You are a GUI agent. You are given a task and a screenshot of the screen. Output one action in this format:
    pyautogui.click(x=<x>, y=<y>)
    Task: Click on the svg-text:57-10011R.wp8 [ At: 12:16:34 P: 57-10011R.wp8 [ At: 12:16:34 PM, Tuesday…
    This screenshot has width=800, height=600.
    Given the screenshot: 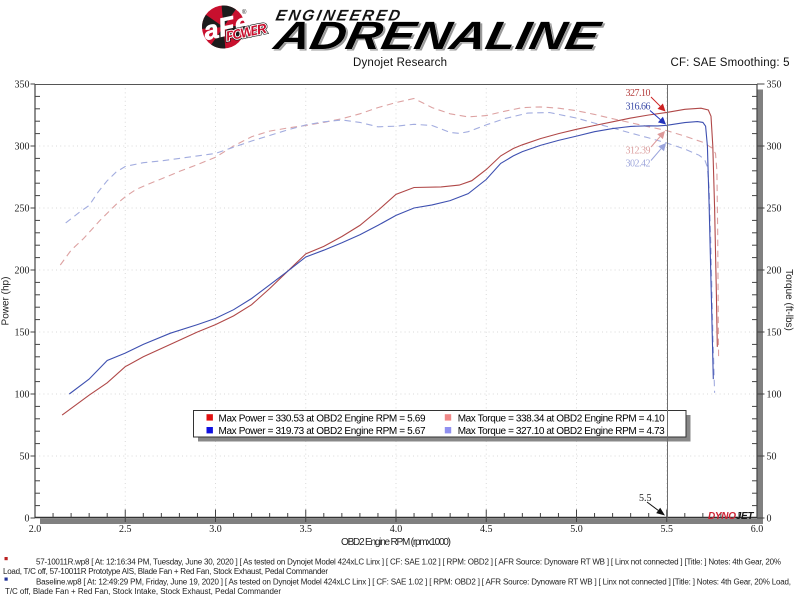 What is the action you would take?
    pyautogui.click(x=408, y=562)
    